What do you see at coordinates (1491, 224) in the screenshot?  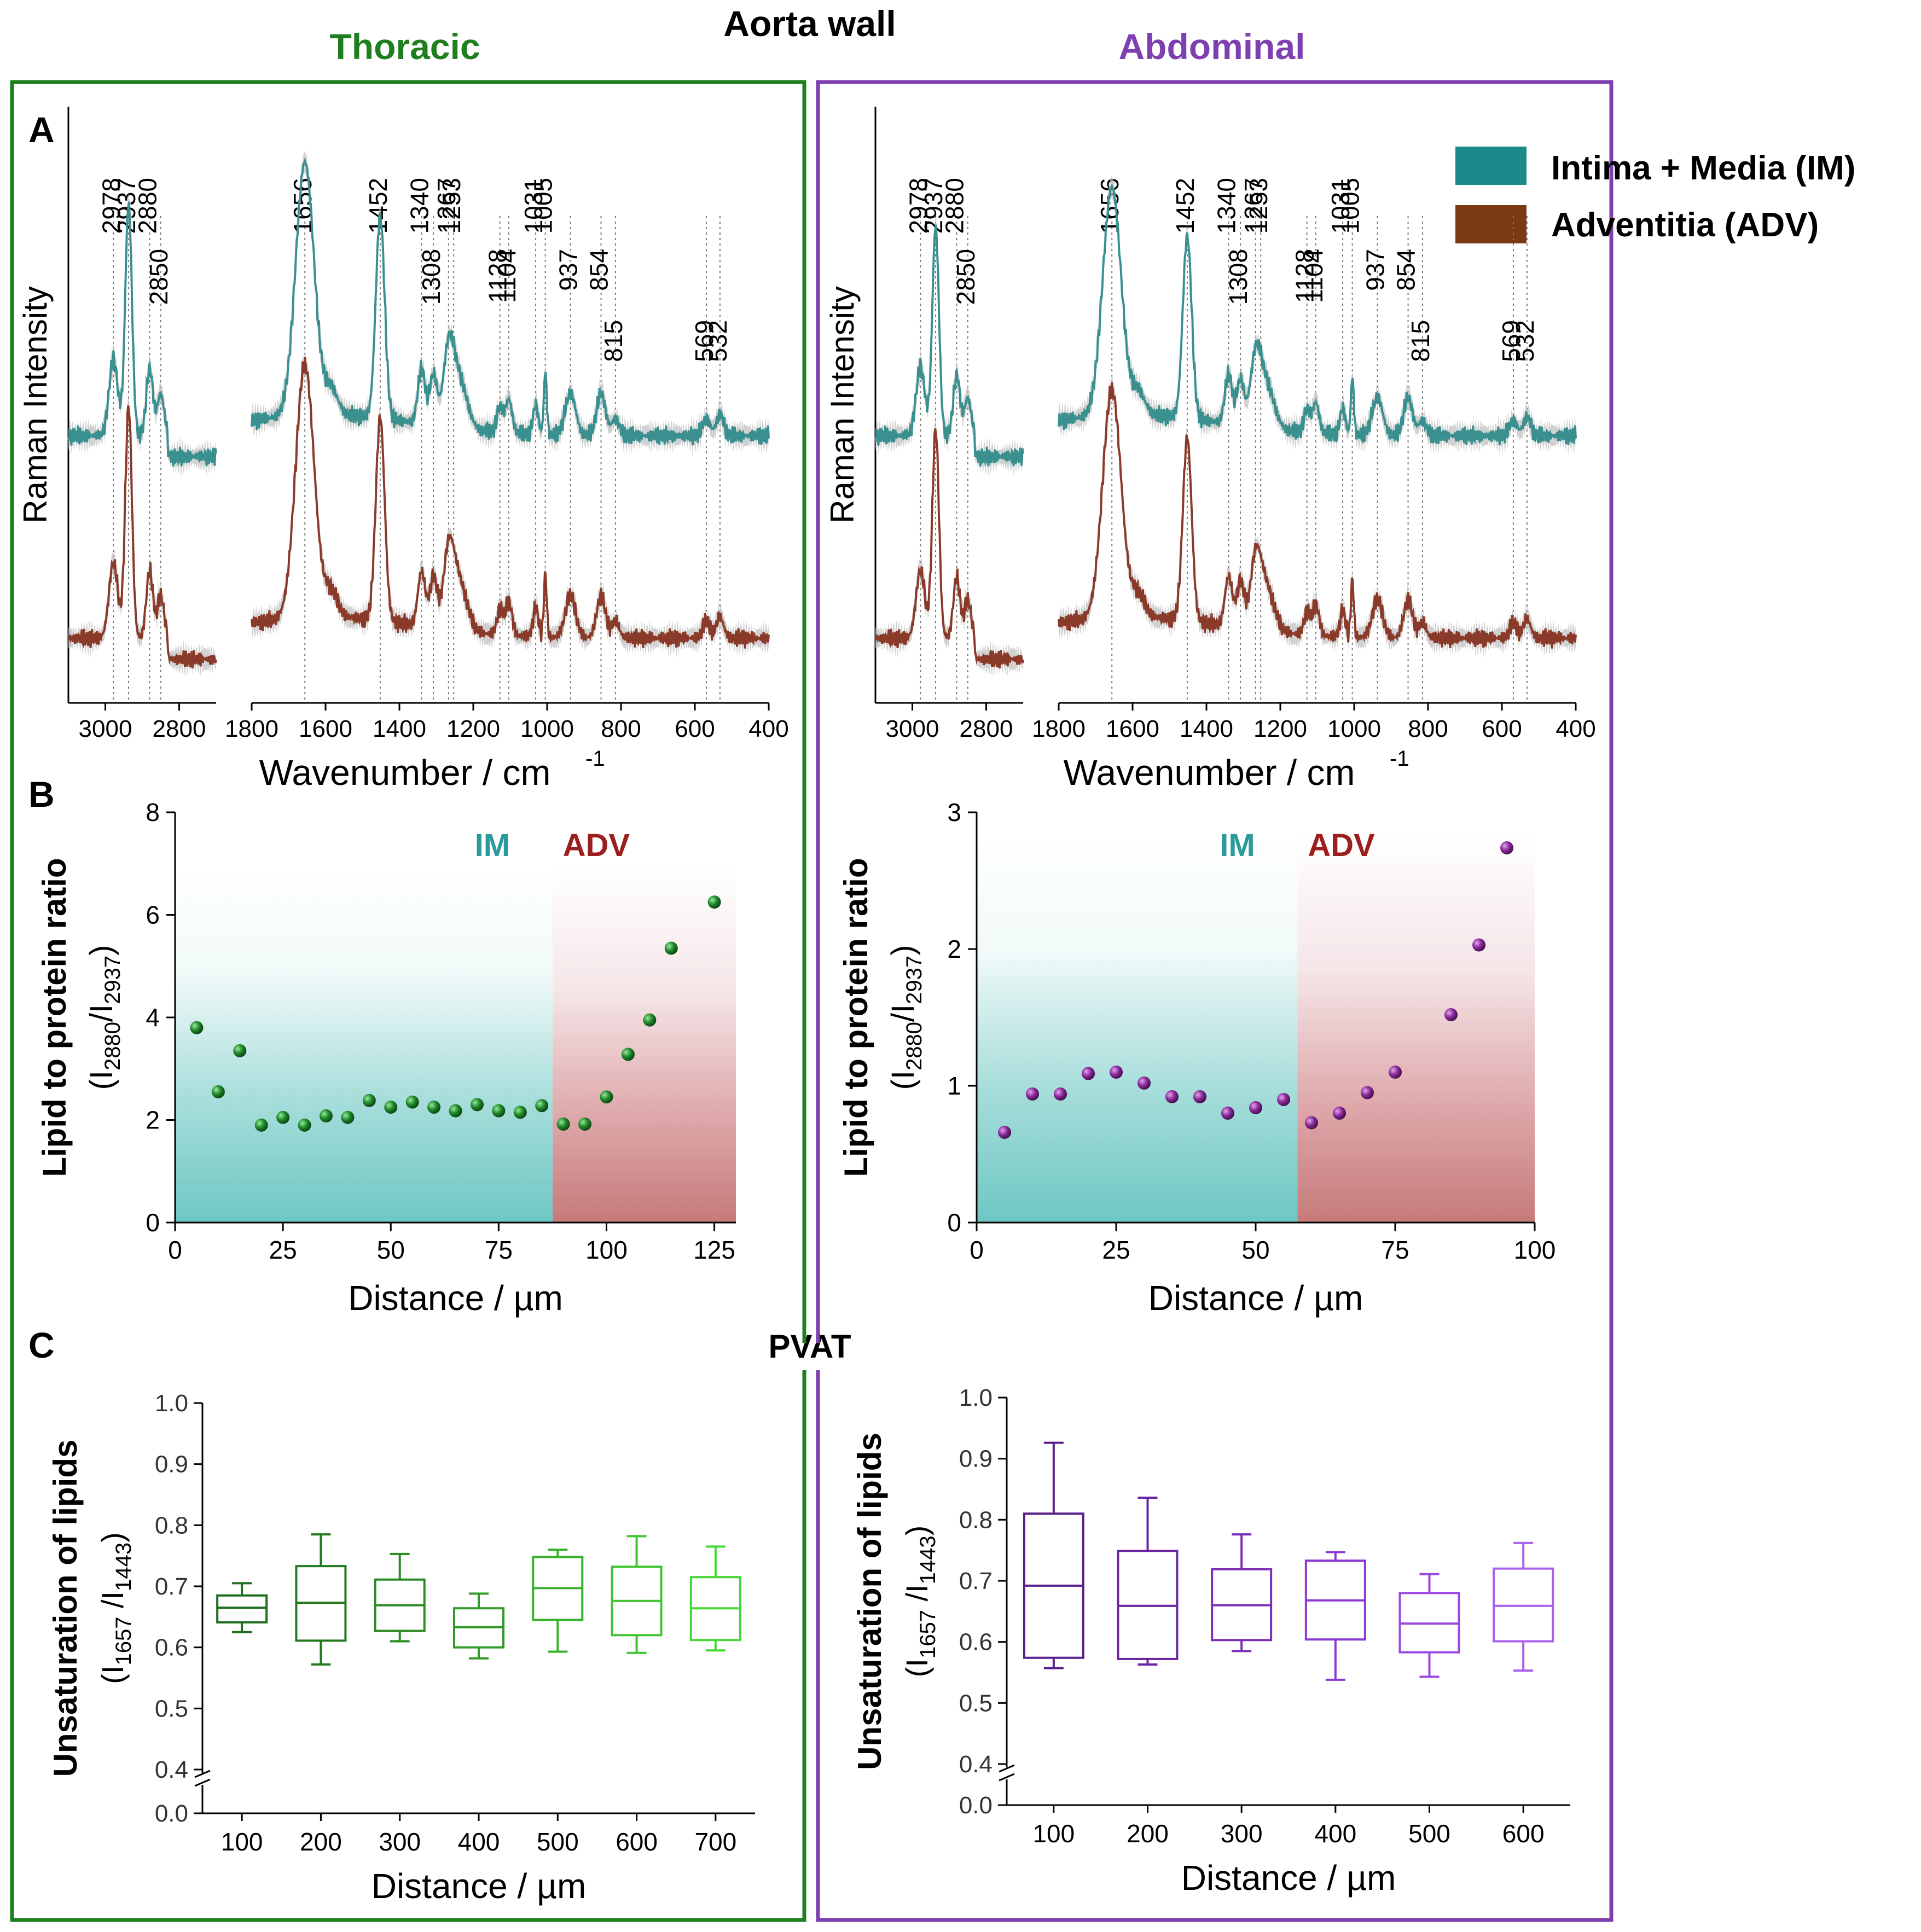 I see `legend-adv-swatch` at bounding box center [1491, 224].